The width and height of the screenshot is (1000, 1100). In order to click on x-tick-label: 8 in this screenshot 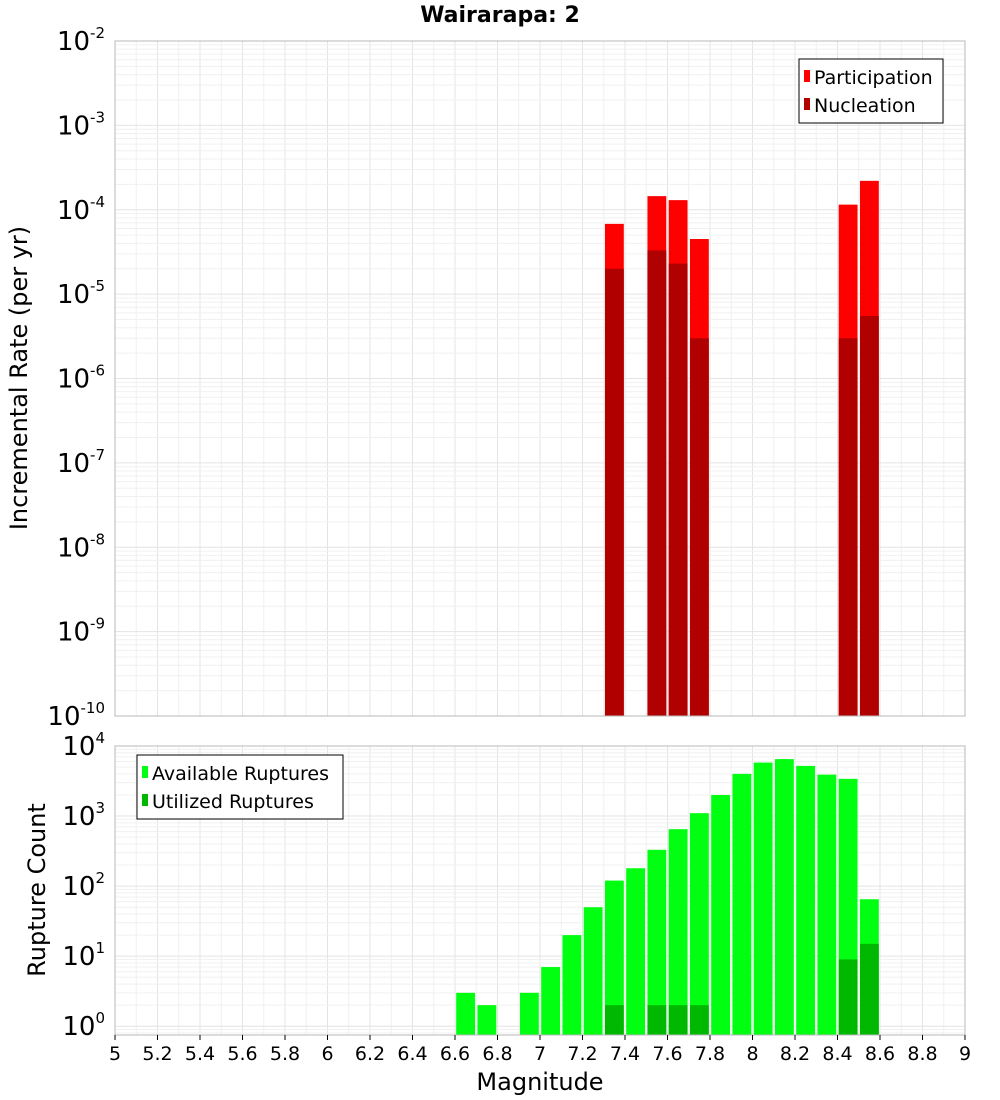, I will do `click(752, 1054)`.